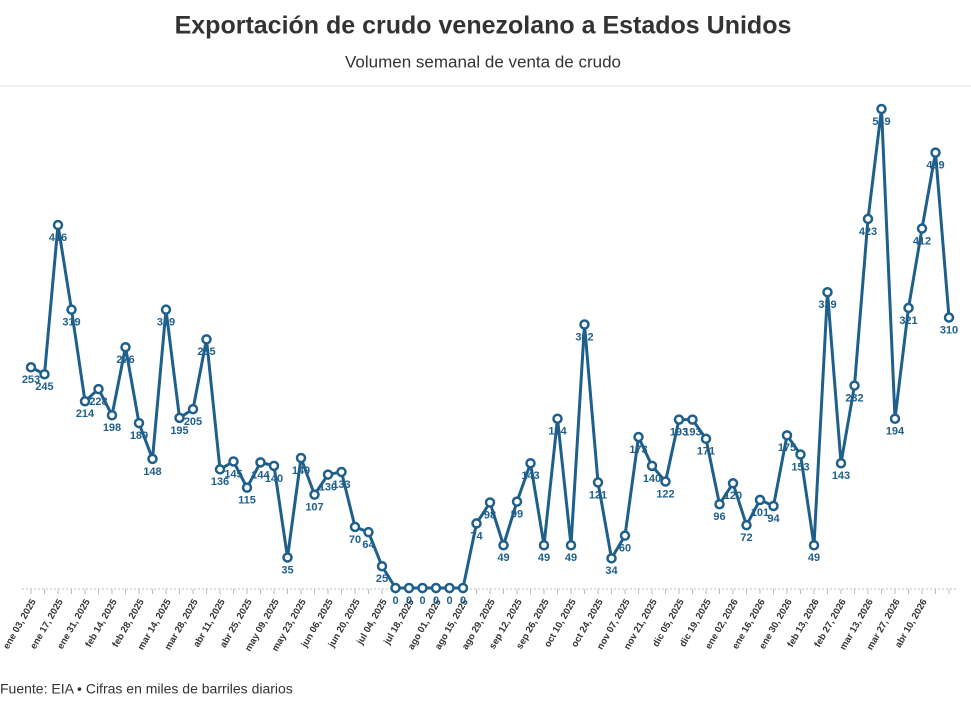 The image size is (971, 707). What do you see at coordinates (193, 422) in the screenshot?
I see `value-label: 205` at bounding box center [193, 422].